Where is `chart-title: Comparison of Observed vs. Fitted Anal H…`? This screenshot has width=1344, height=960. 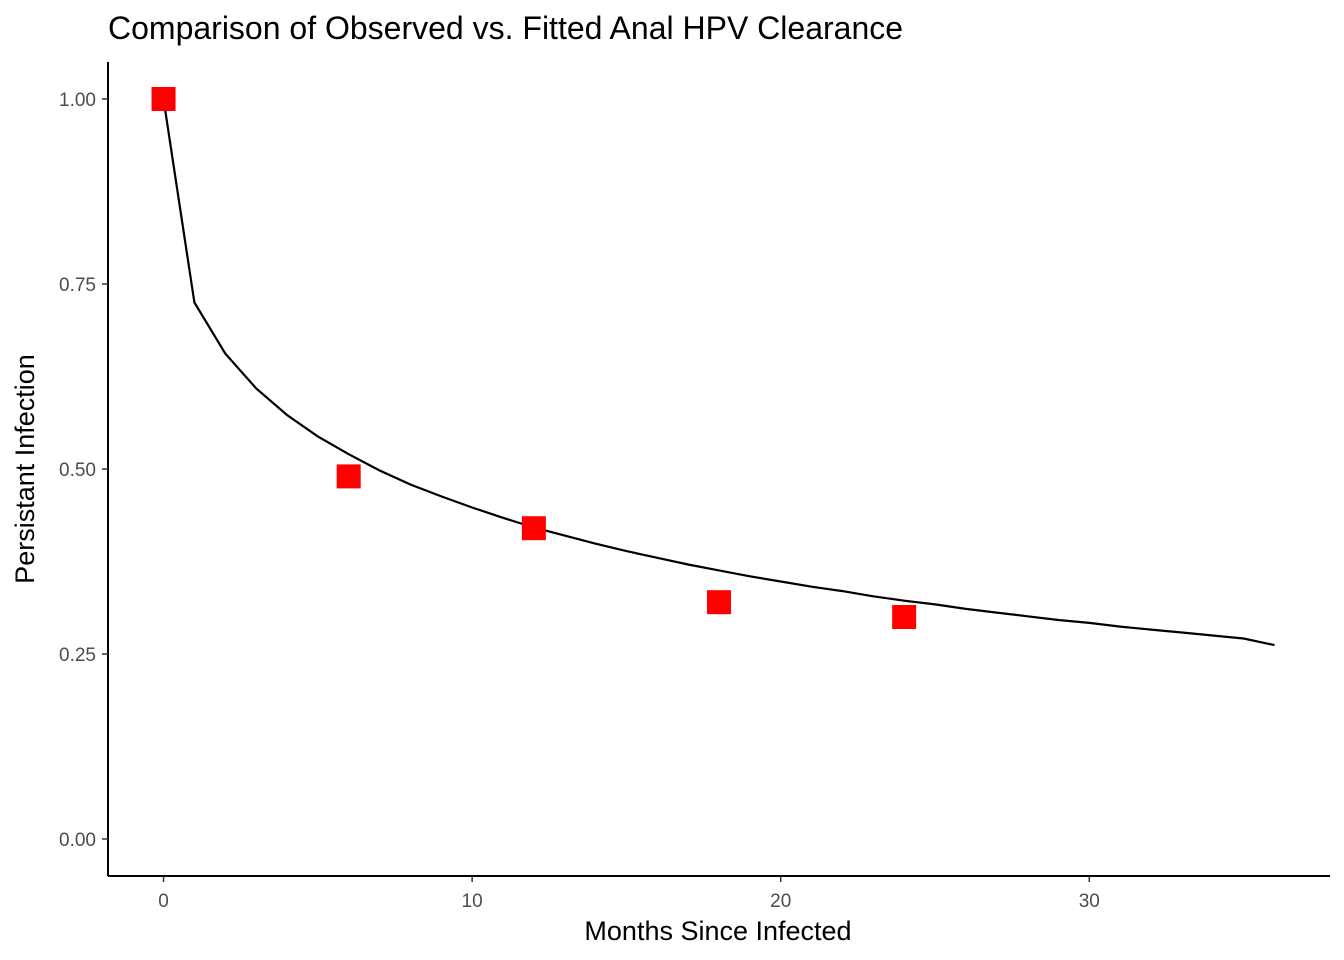
chart-title: Comparison of Observed vs. Fitted Anal H… is located at coordinates (505, 28).